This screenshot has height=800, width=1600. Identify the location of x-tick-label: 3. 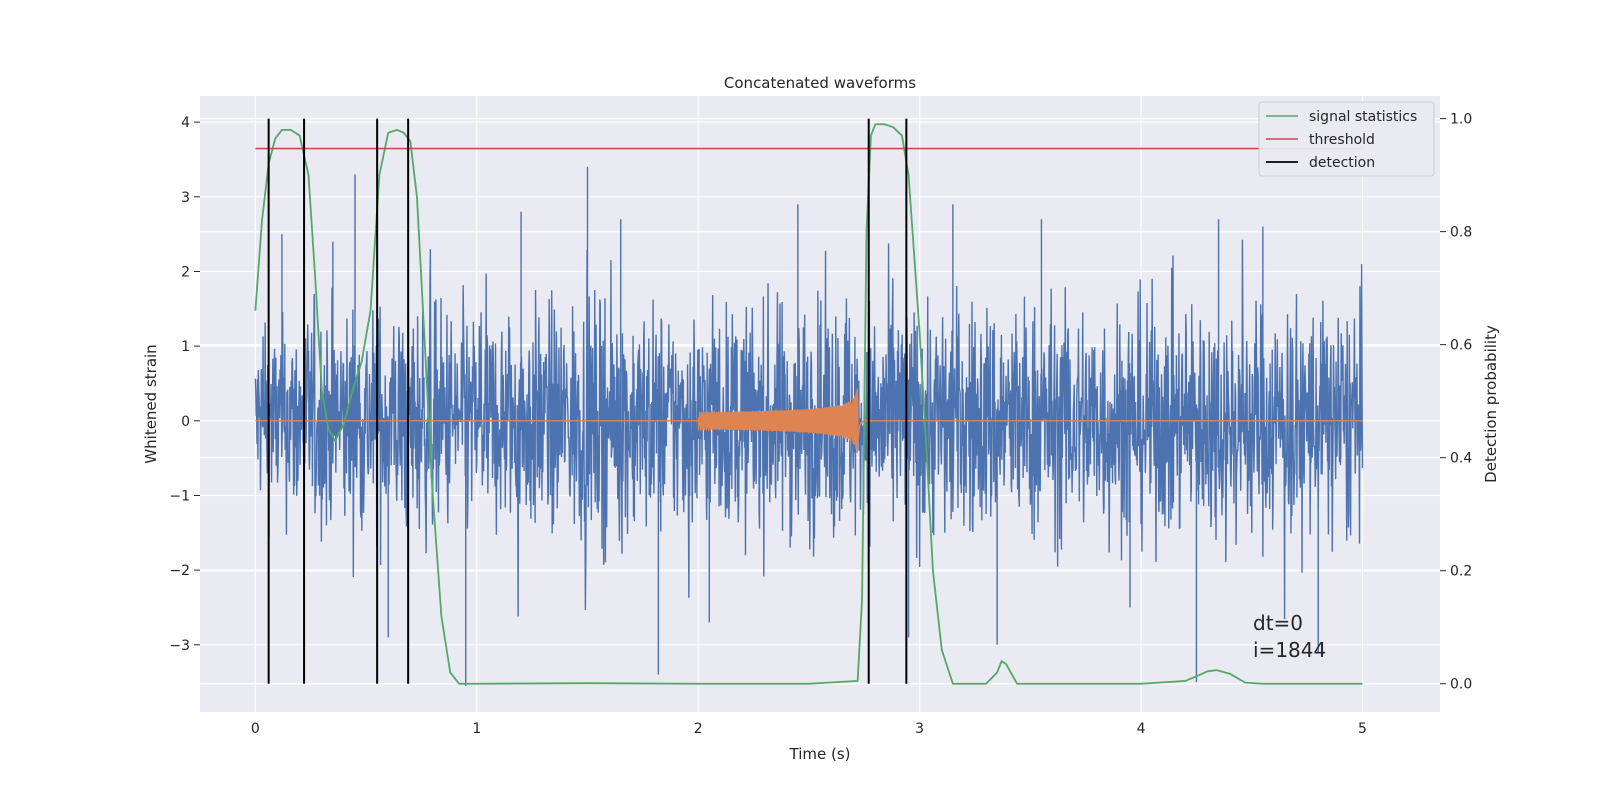
(919, 729).